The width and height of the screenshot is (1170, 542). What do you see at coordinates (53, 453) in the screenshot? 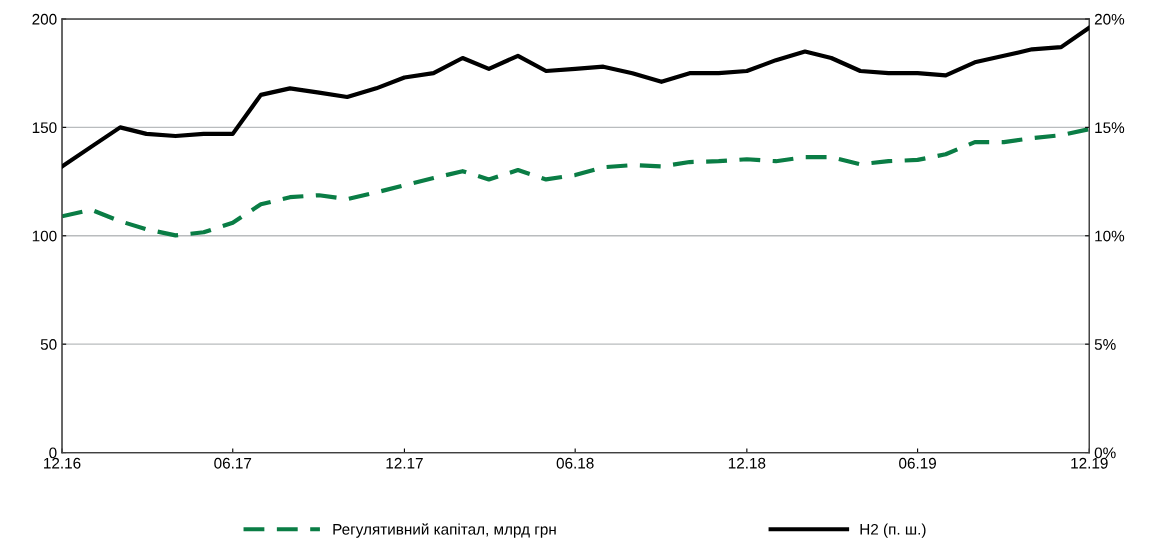
I see `y-tick-label: 0` at bounding box center [53, 453].